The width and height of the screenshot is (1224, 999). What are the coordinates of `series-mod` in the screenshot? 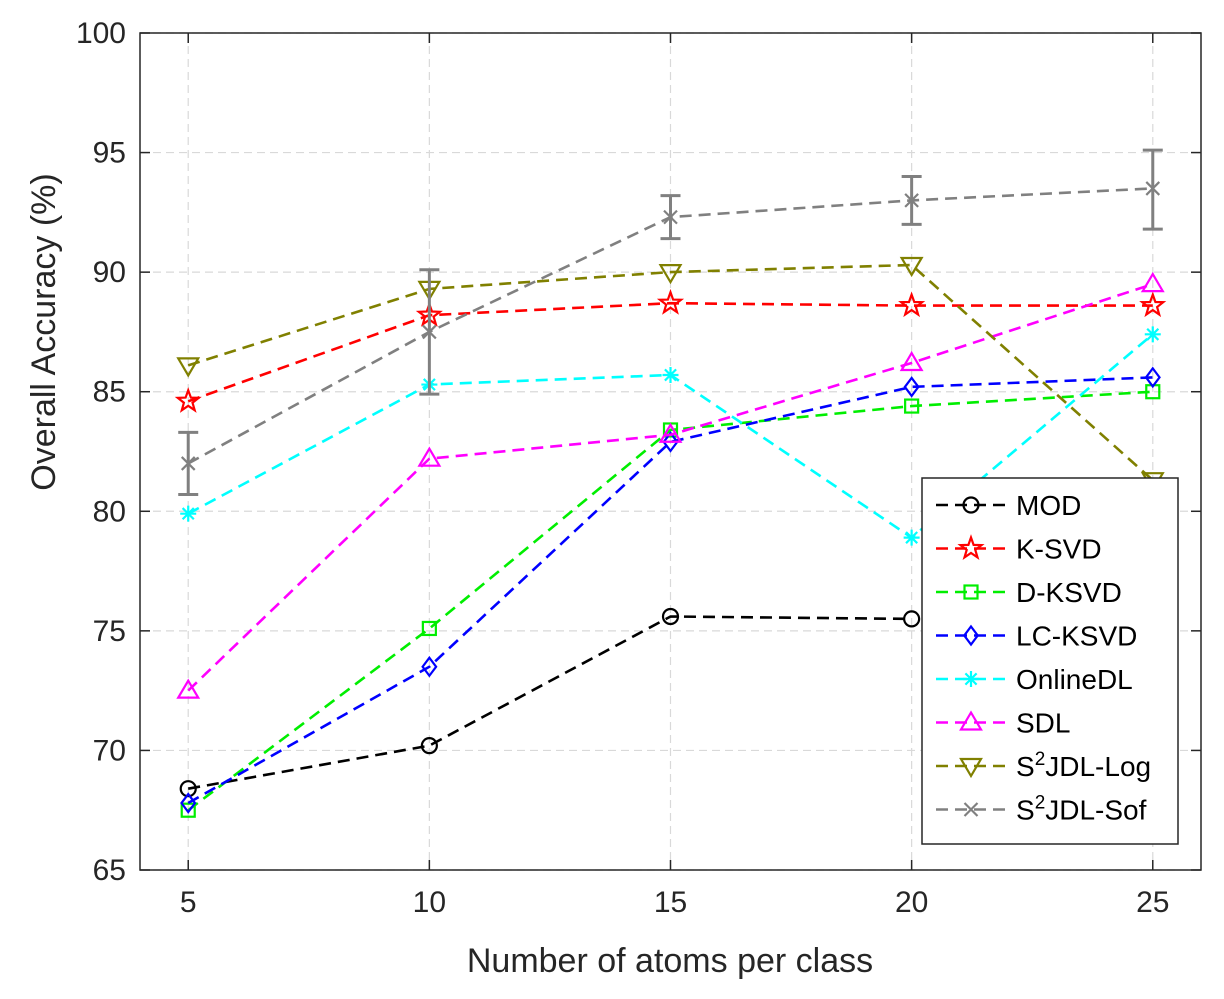 It's located at (550, 702).